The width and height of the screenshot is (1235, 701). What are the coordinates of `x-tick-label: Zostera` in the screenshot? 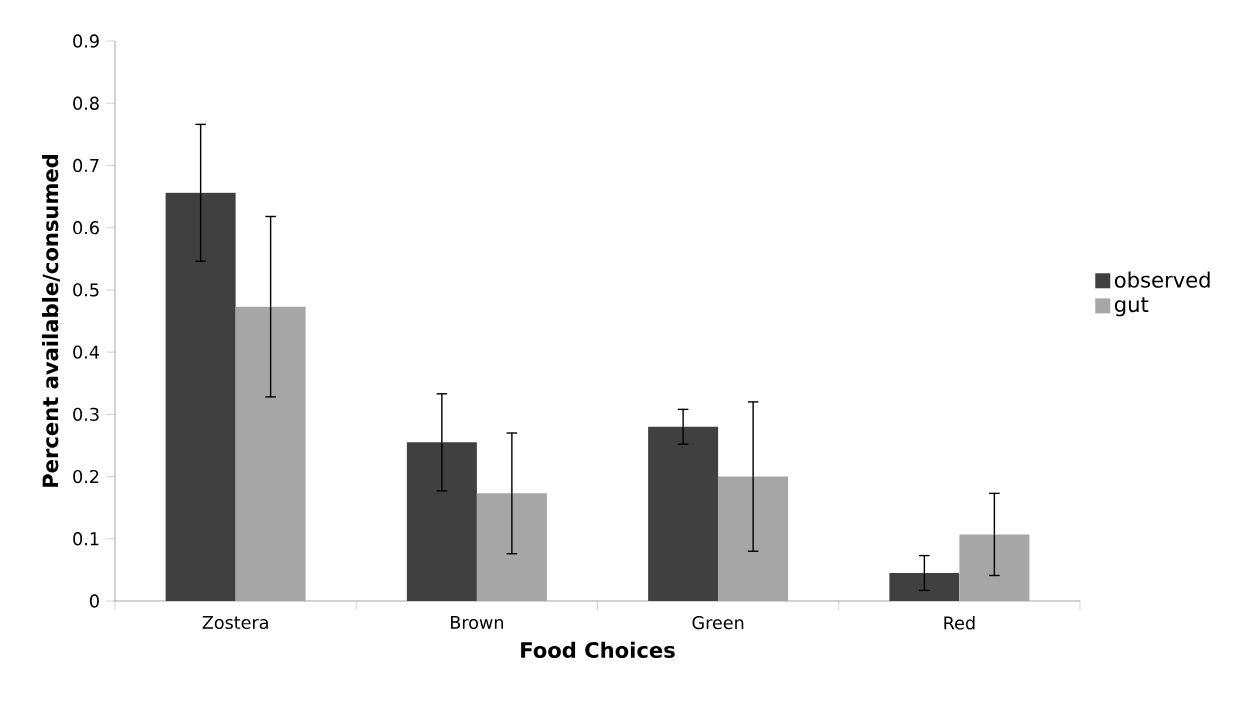 It's located at (235, 622).